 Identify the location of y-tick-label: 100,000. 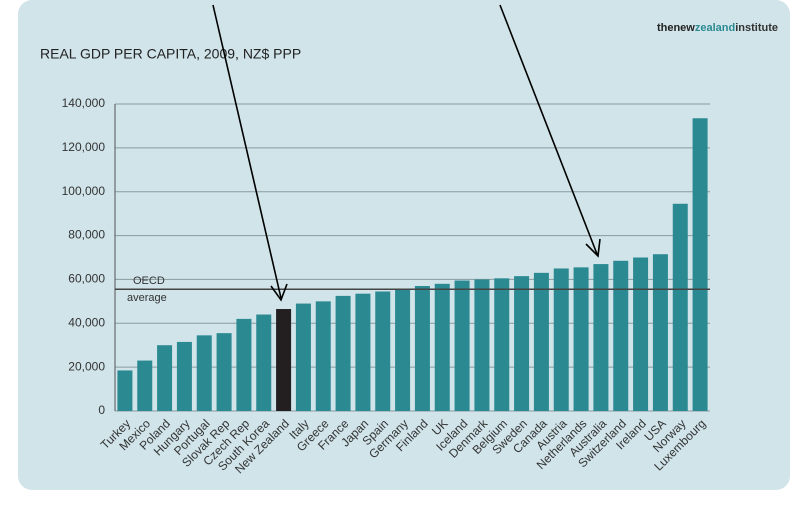
(84, 191).